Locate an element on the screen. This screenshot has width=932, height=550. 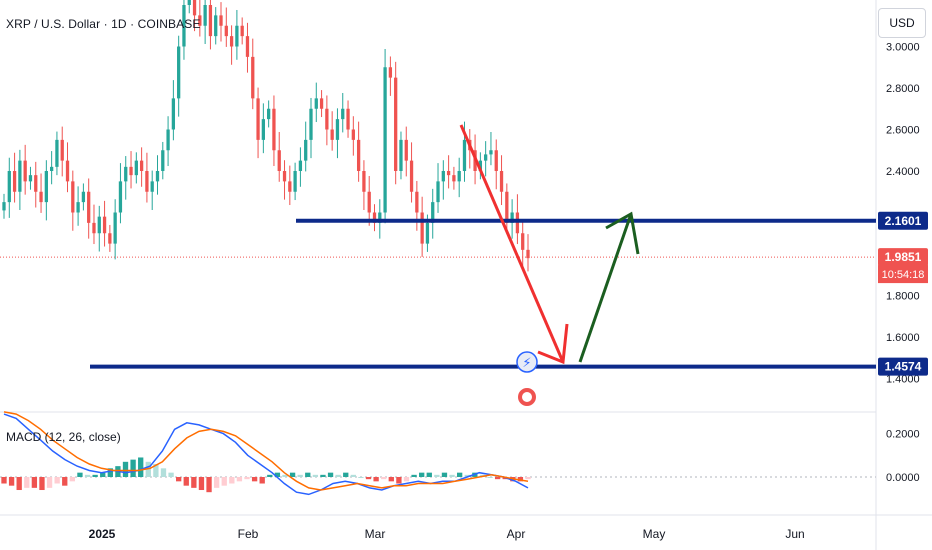
macd-tick-label: 0.2000 is located at coordinates (903, 435).